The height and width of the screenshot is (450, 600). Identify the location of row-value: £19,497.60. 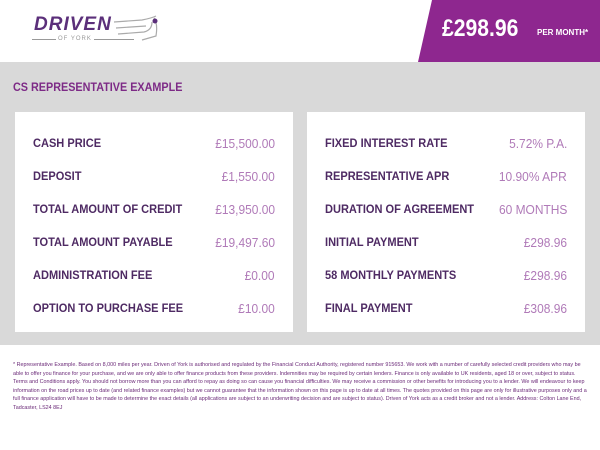
(245, 242).